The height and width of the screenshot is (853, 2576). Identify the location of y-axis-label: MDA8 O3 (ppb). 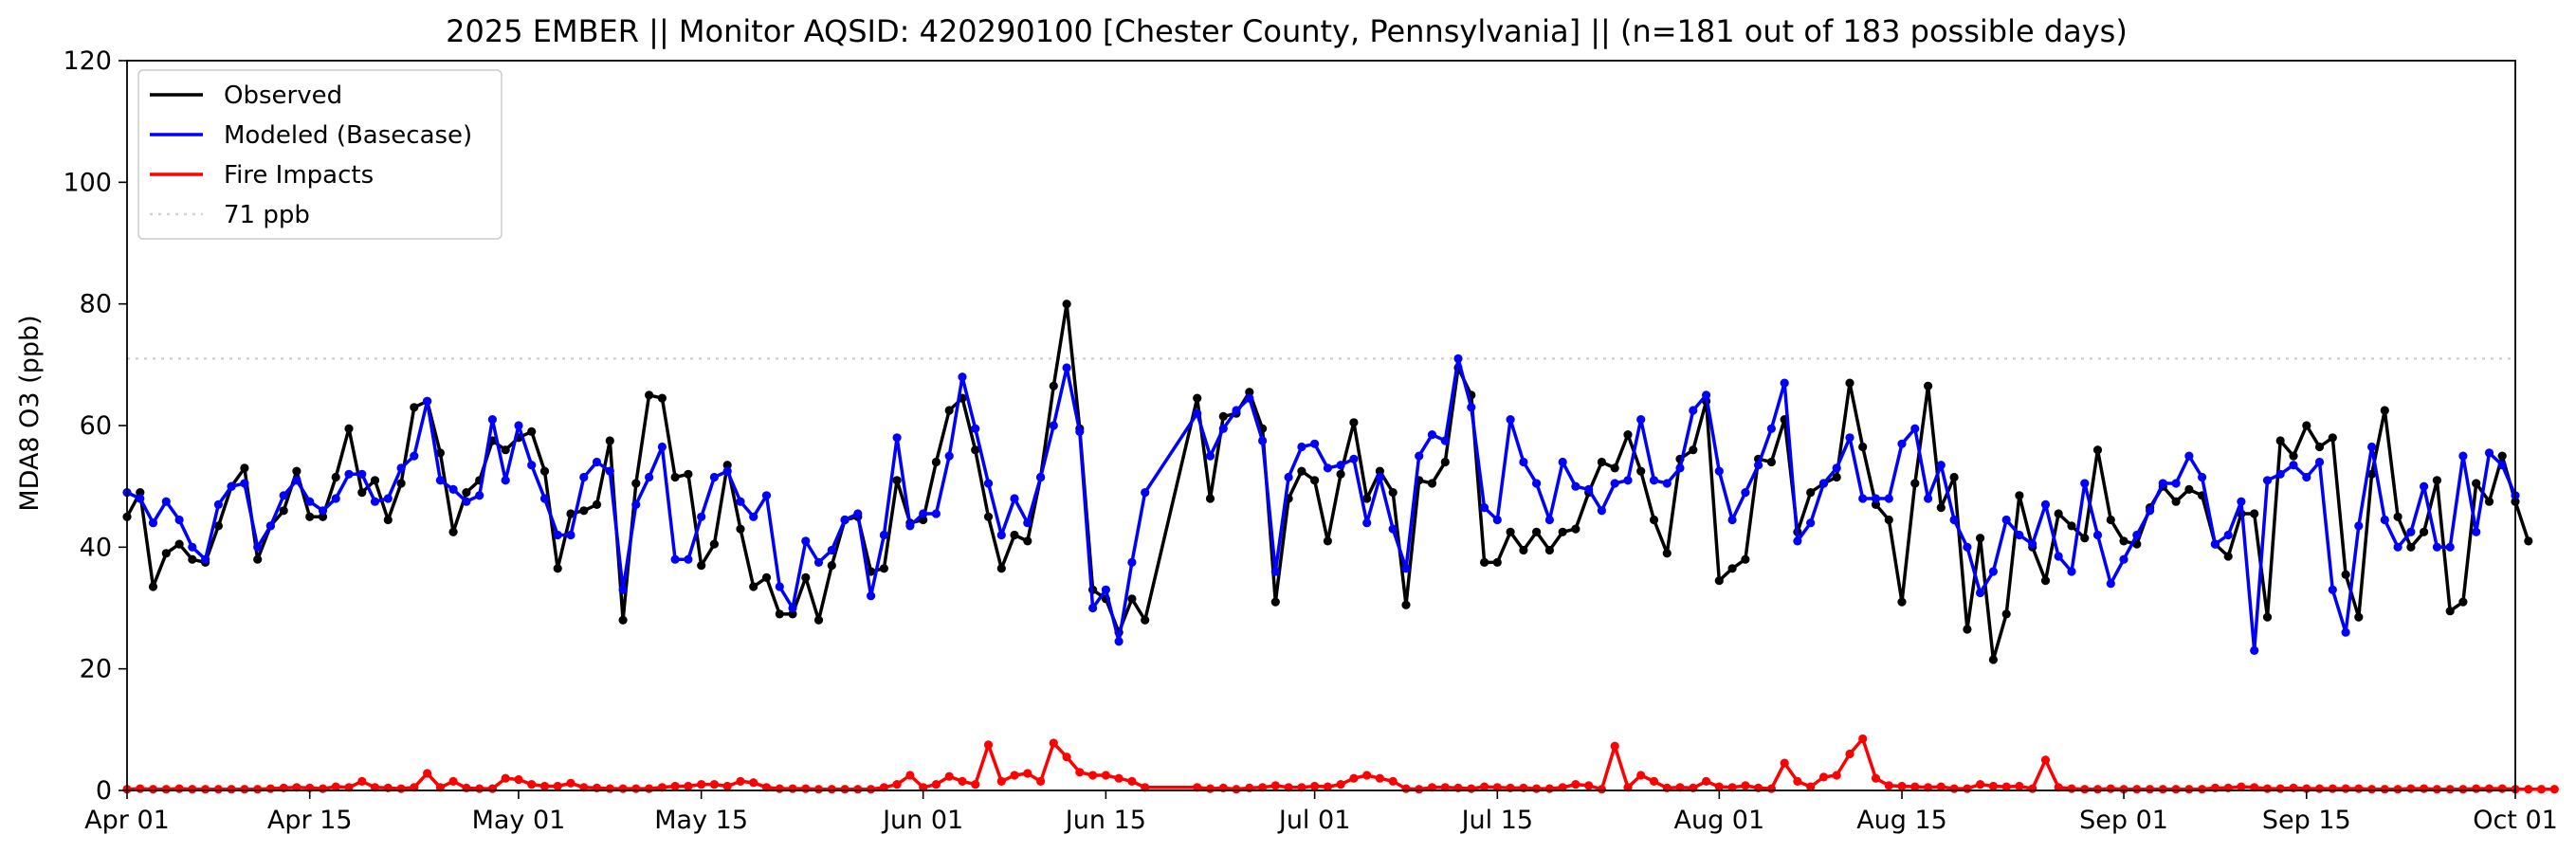
(30, 413).